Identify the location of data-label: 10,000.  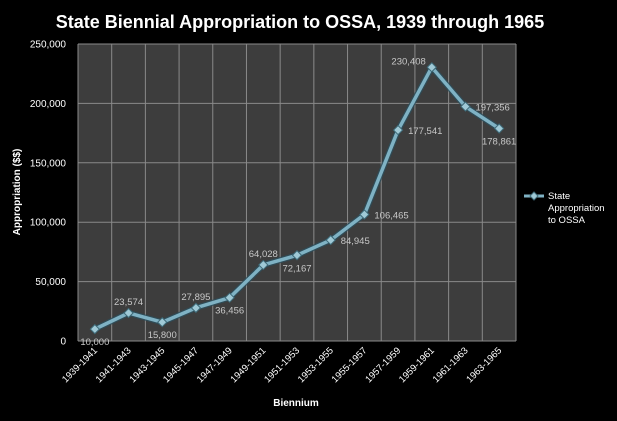
(94, 342).